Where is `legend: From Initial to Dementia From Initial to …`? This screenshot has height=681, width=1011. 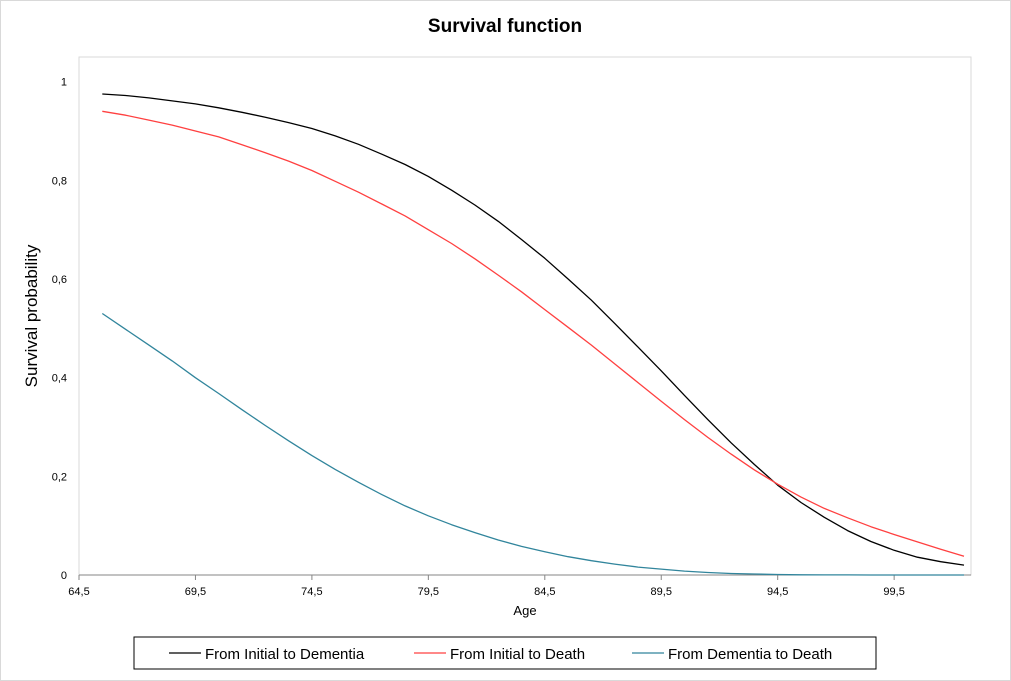 legend: From Initial to Dementia From Initial to … is located at coordinates (500, 654).